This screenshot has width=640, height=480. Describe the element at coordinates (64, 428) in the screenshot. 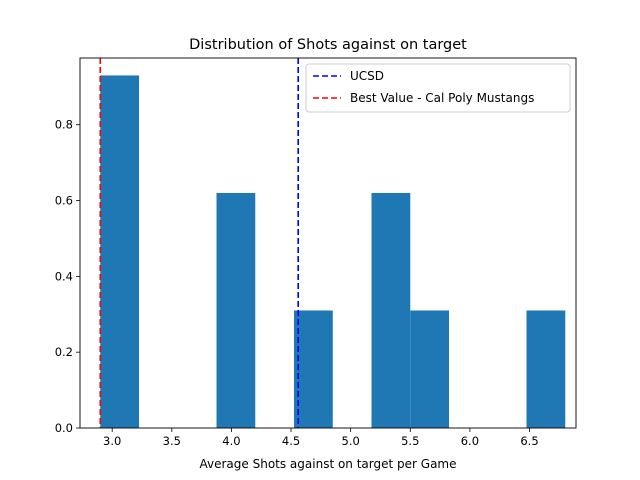

I see `y-tick-label: 0.0` at that location.